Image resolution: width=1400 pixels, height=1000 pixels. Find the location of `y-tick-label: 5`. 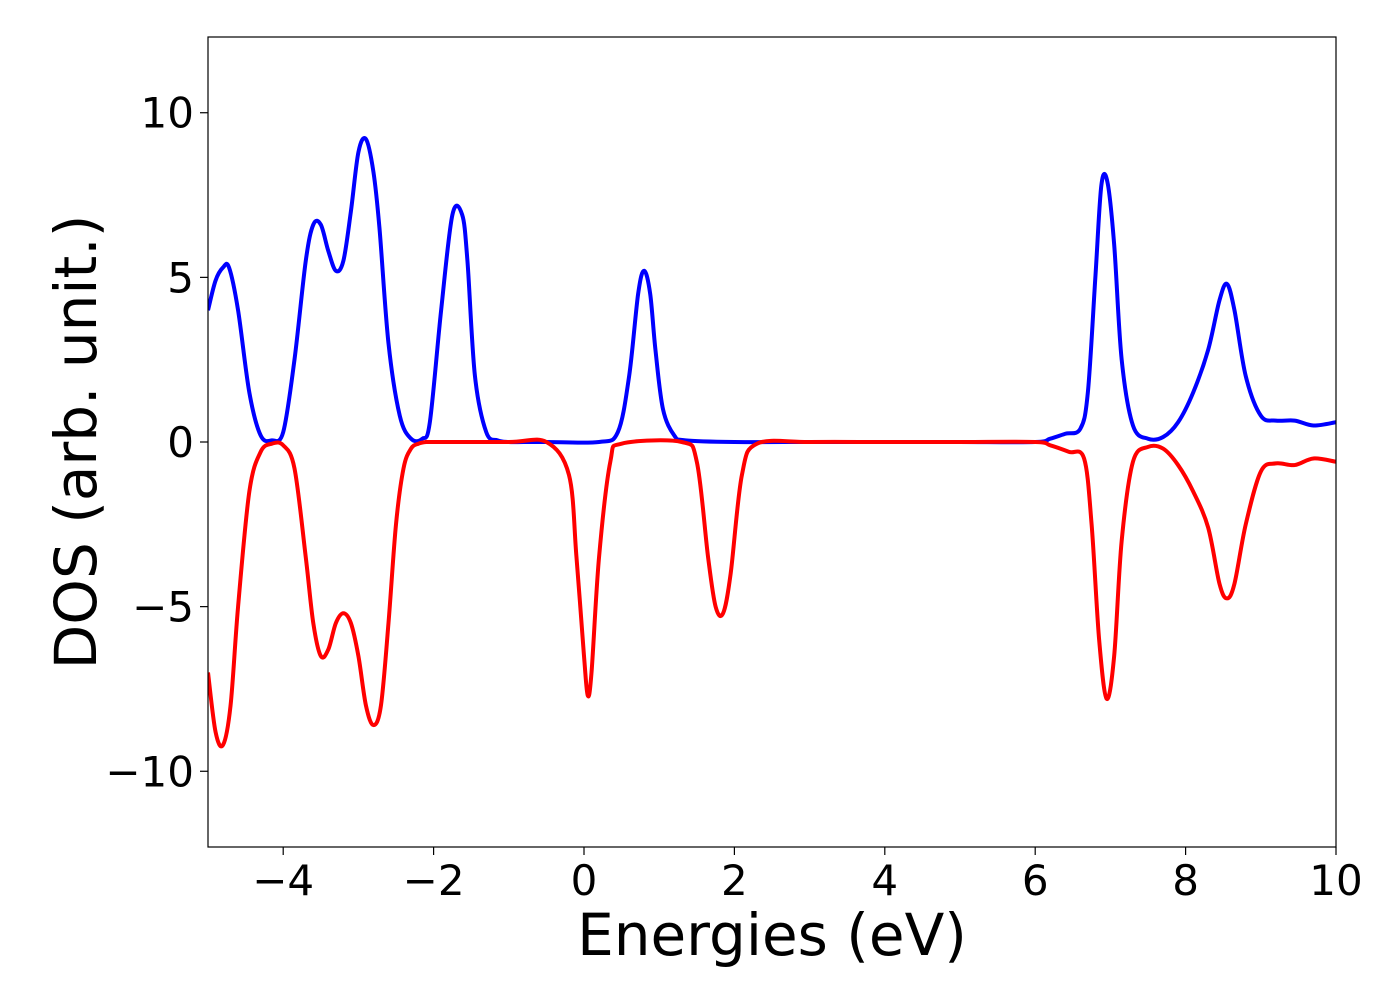

y-tick-label: 5 is located at coordinates (180, 277).